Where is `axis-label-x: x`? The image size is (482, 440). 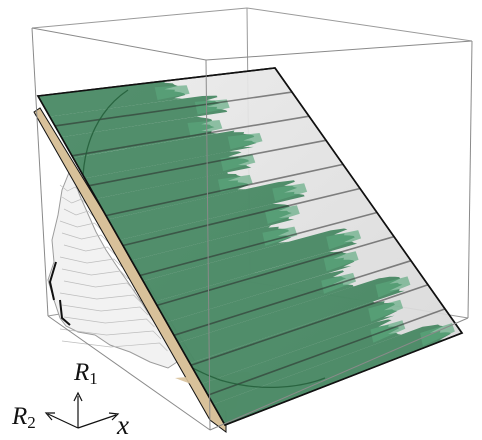 axis-label-x: x is located at coordinates (123, 425).